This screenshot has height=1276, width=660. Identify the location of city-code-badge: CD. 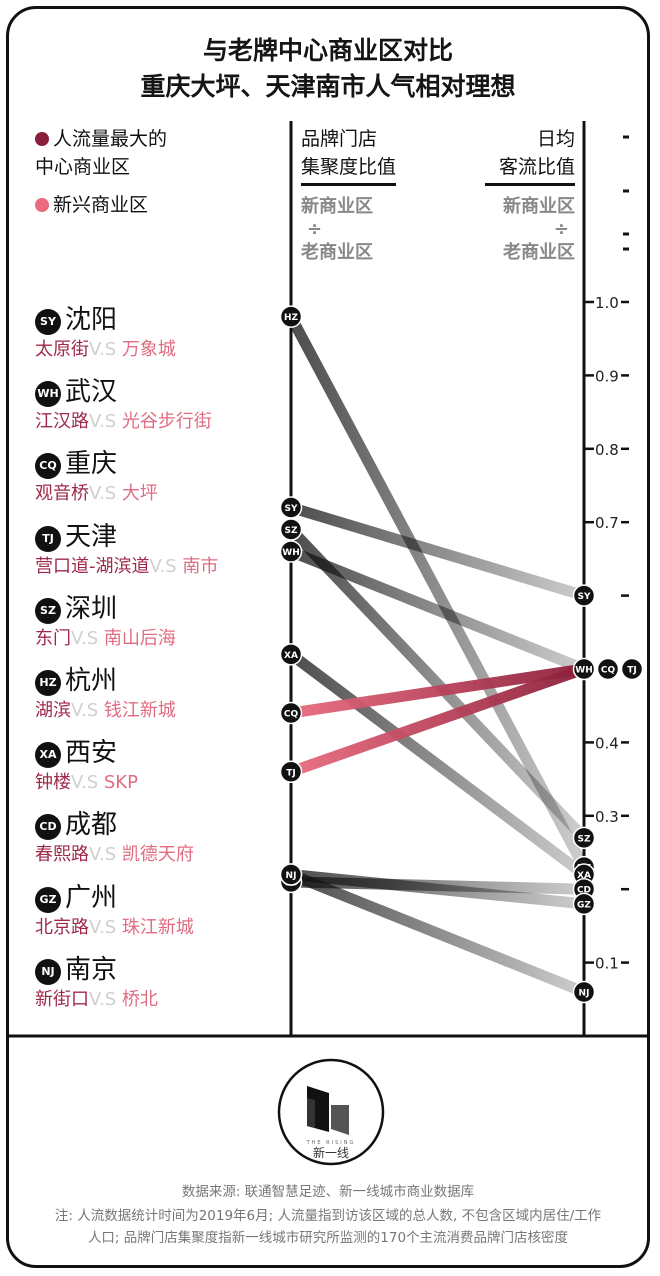
(48, 827).